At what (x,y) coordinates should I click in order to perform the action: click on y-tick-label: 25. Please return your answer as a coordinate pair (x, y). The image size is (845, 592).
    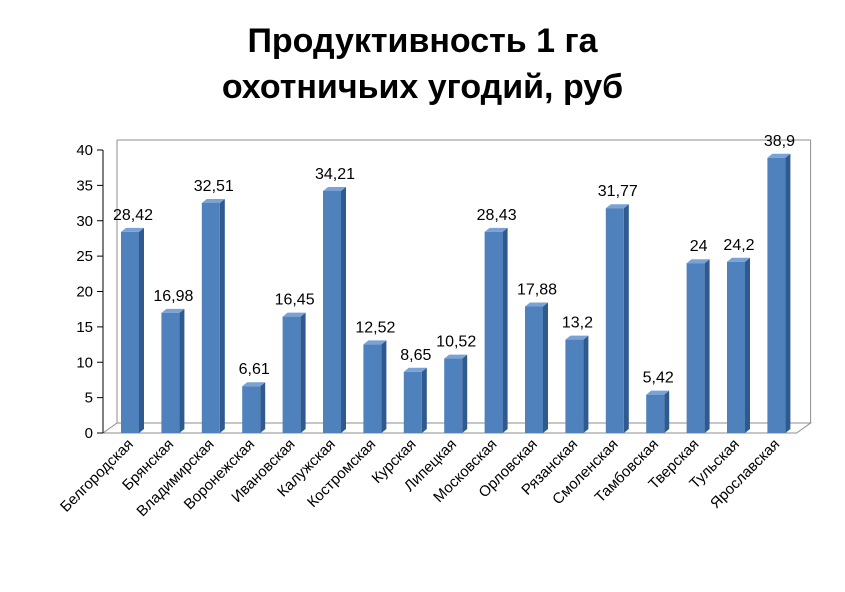
    Looking at the image, I should click on (84, 256).